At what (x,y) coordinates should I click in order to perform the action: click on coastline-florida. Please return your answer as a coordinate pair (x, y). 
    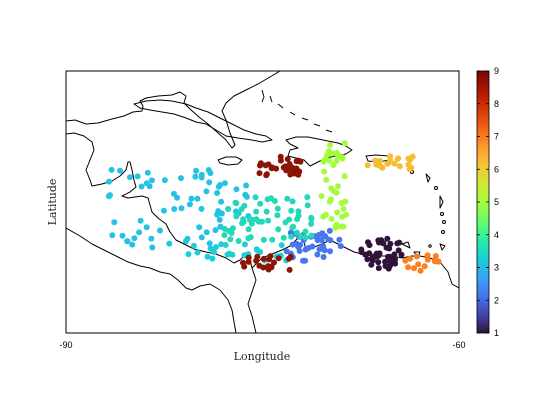
    Looking at the image, I should click on (173, 110).